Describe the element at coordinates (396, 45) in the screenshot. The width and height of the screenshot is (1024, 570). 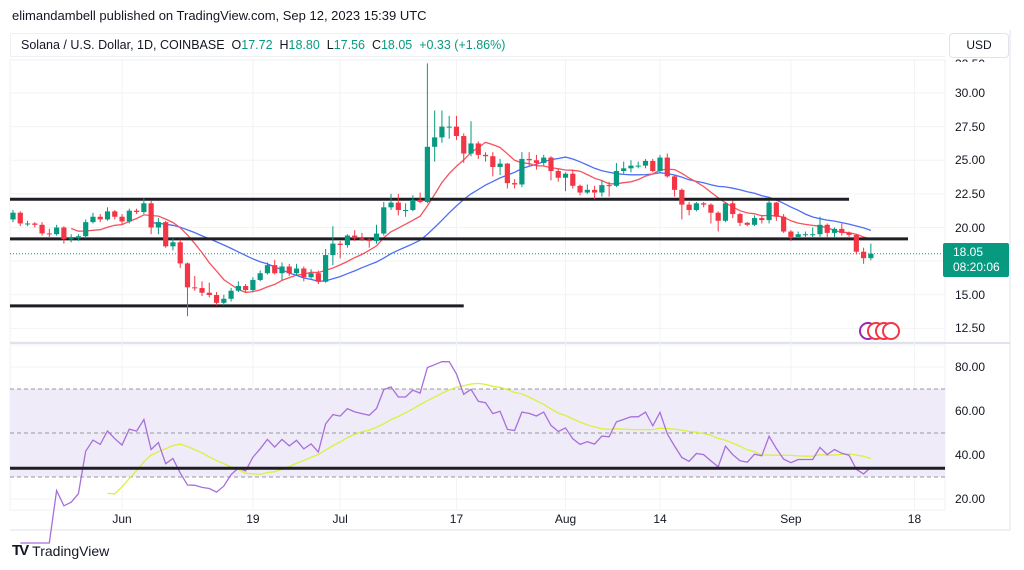
I see `close-value: 18.05` at that location.